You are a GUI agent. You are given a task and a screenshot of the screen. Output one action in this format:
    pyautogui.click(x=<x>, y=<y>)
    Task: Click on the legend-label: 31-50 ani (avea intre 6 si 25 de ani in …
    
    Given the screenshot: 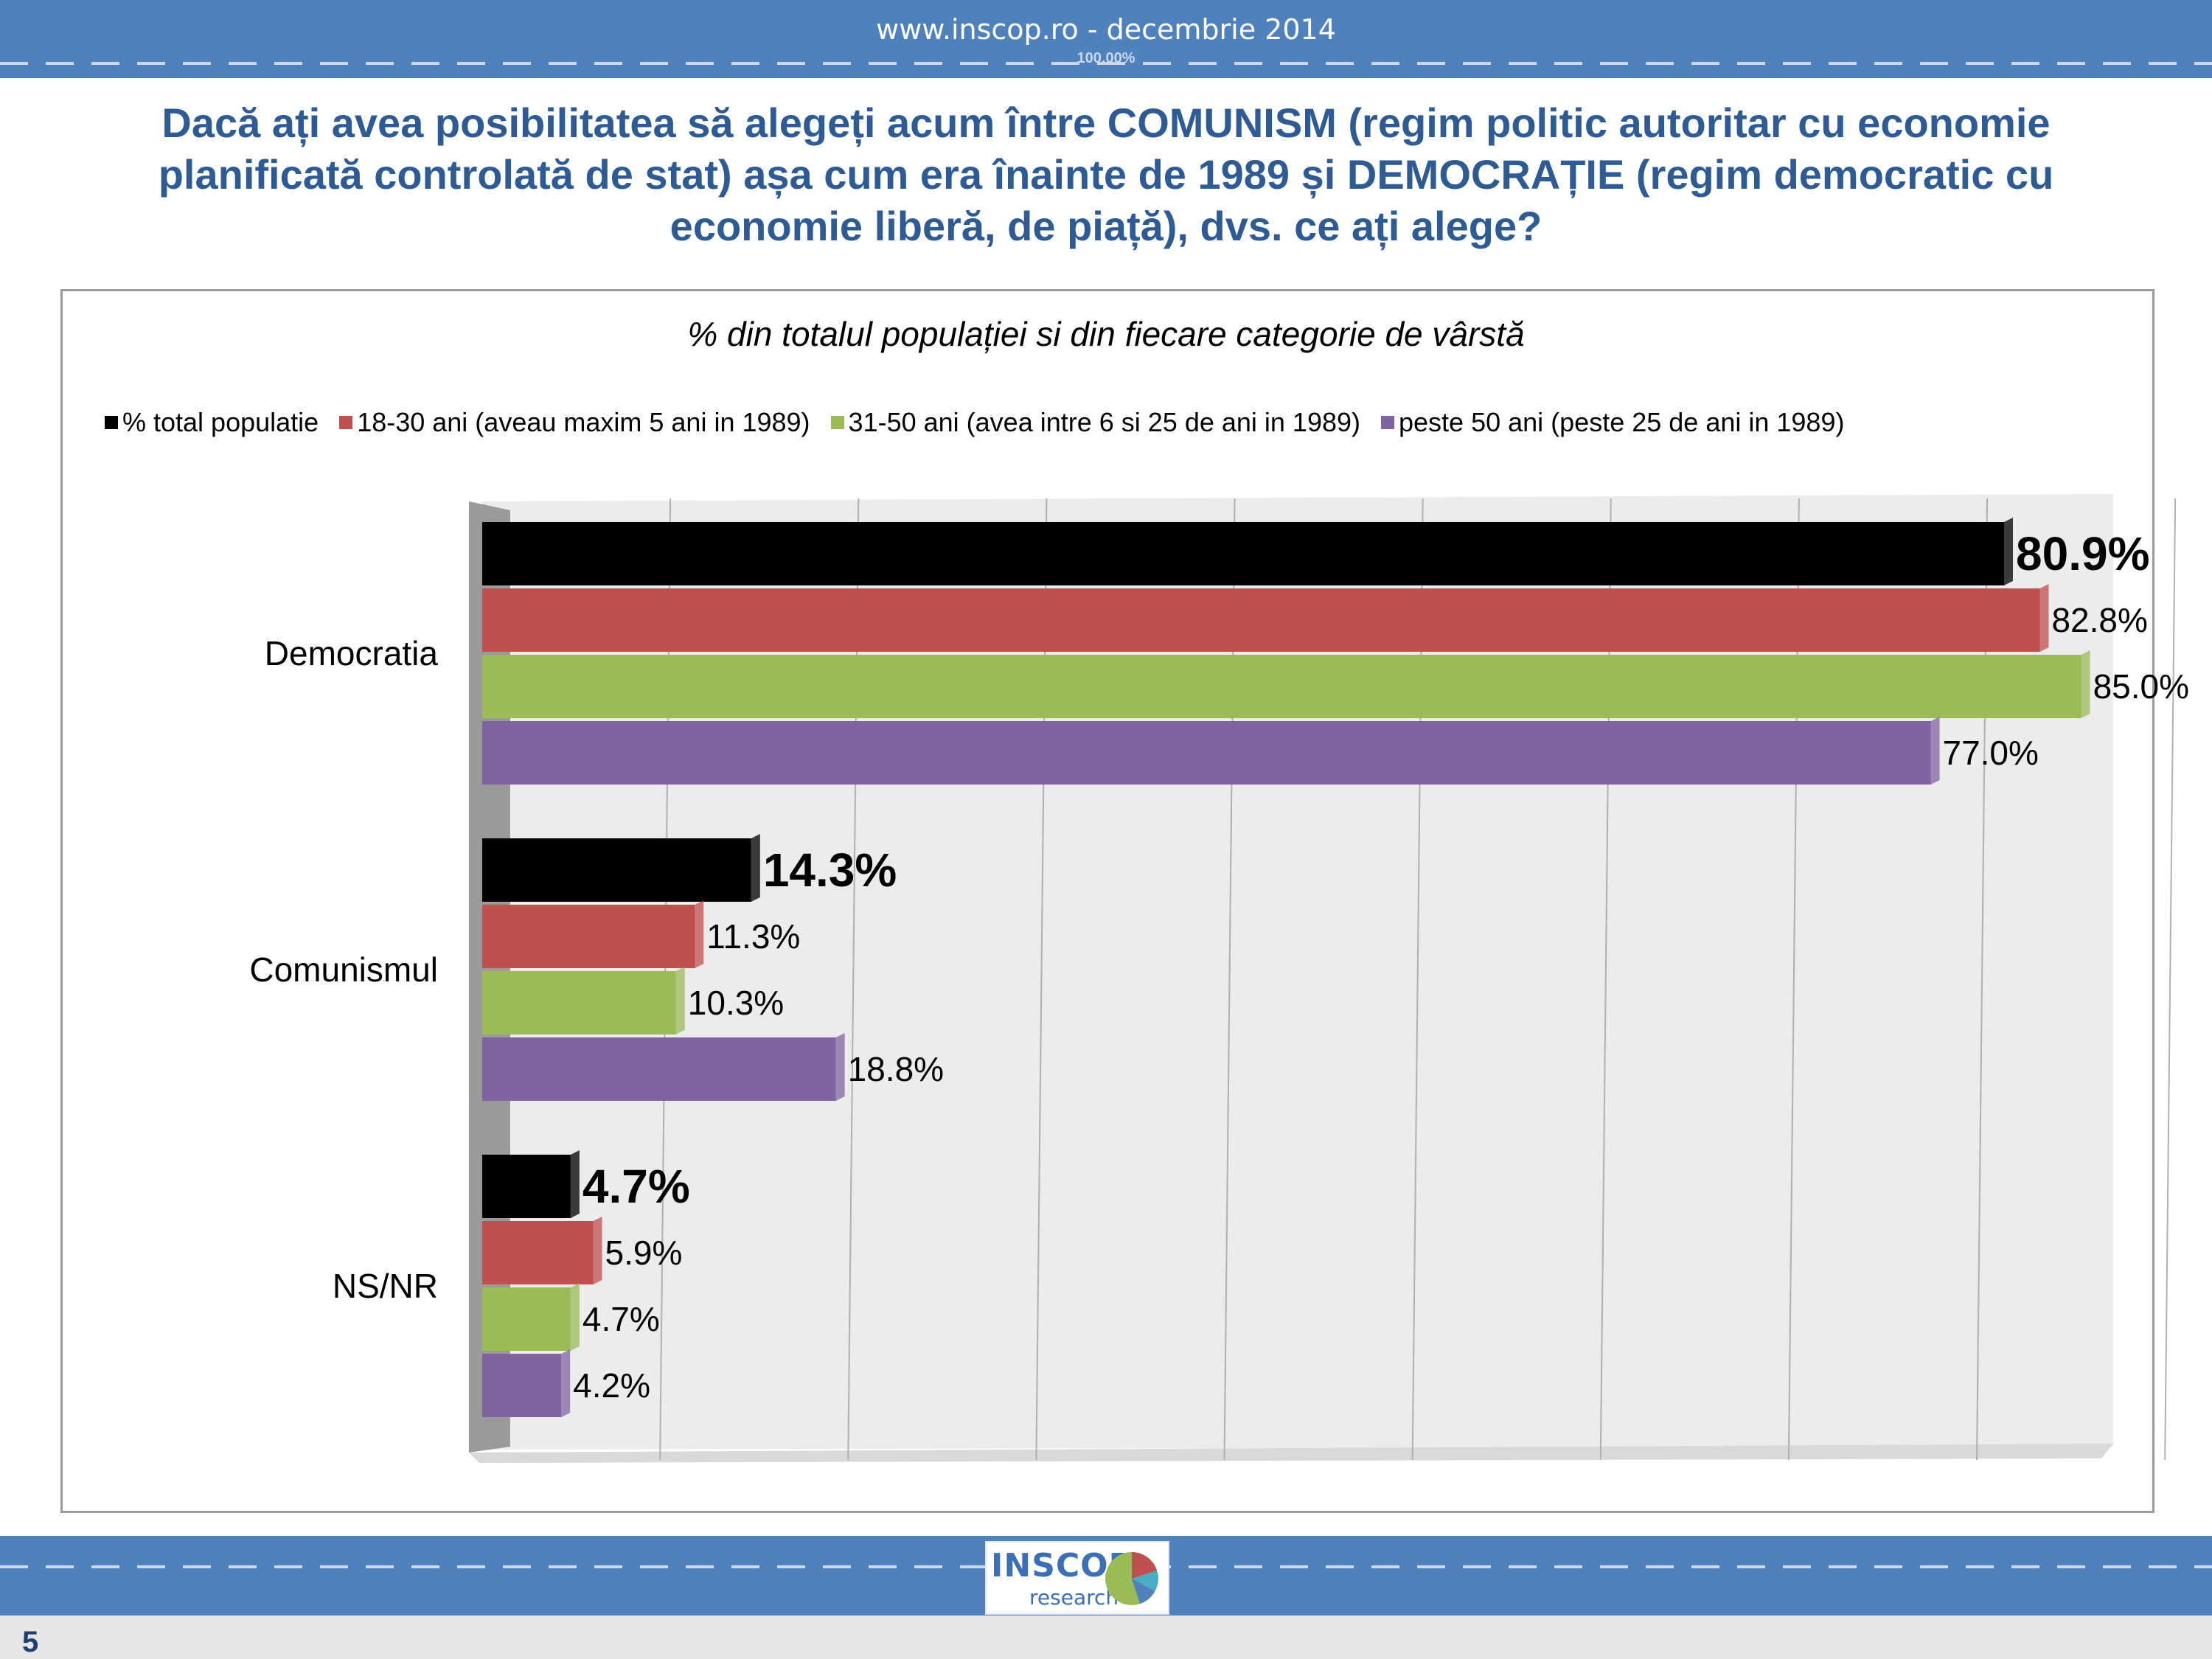 What is the action you would take?
    pyautogui.click(x=1104, y=422)
    